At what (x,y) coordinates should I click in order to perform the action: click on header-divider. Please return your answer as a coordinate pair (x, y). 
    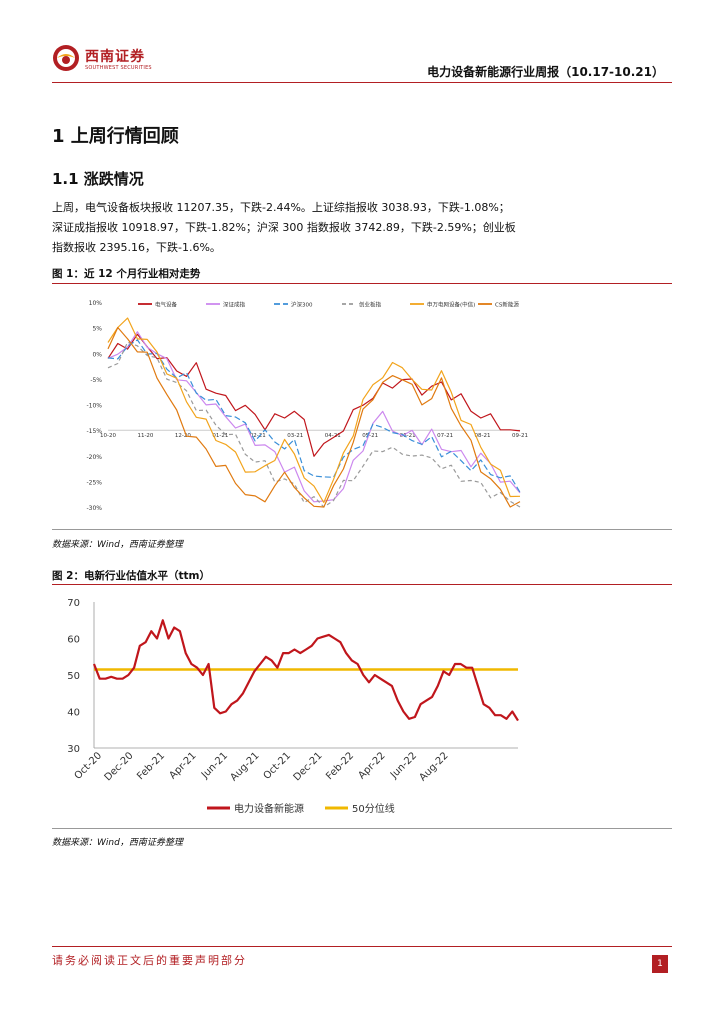
    Looking at the image, I should click on (362, 82).